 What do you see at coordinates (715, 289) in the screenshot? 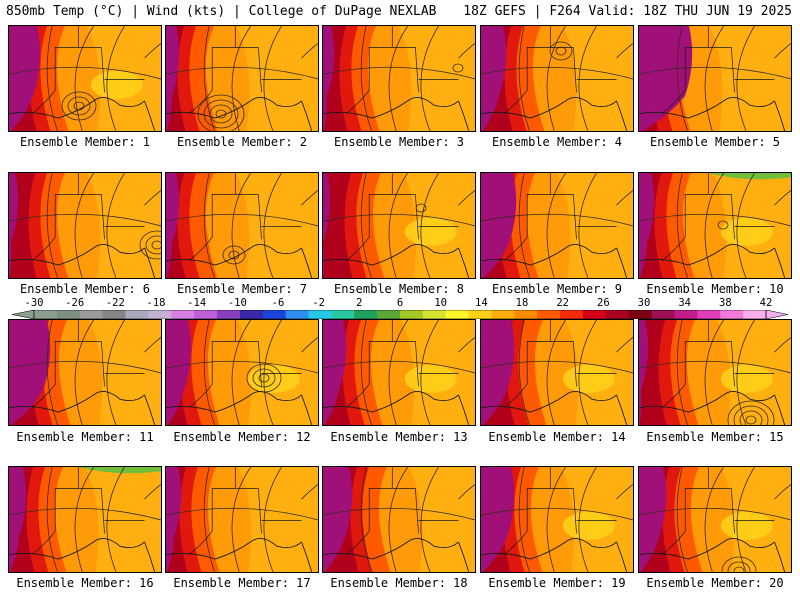
I see `ensemble-member-label: Ensemble Member: 10` at bounding box center [715, 289].